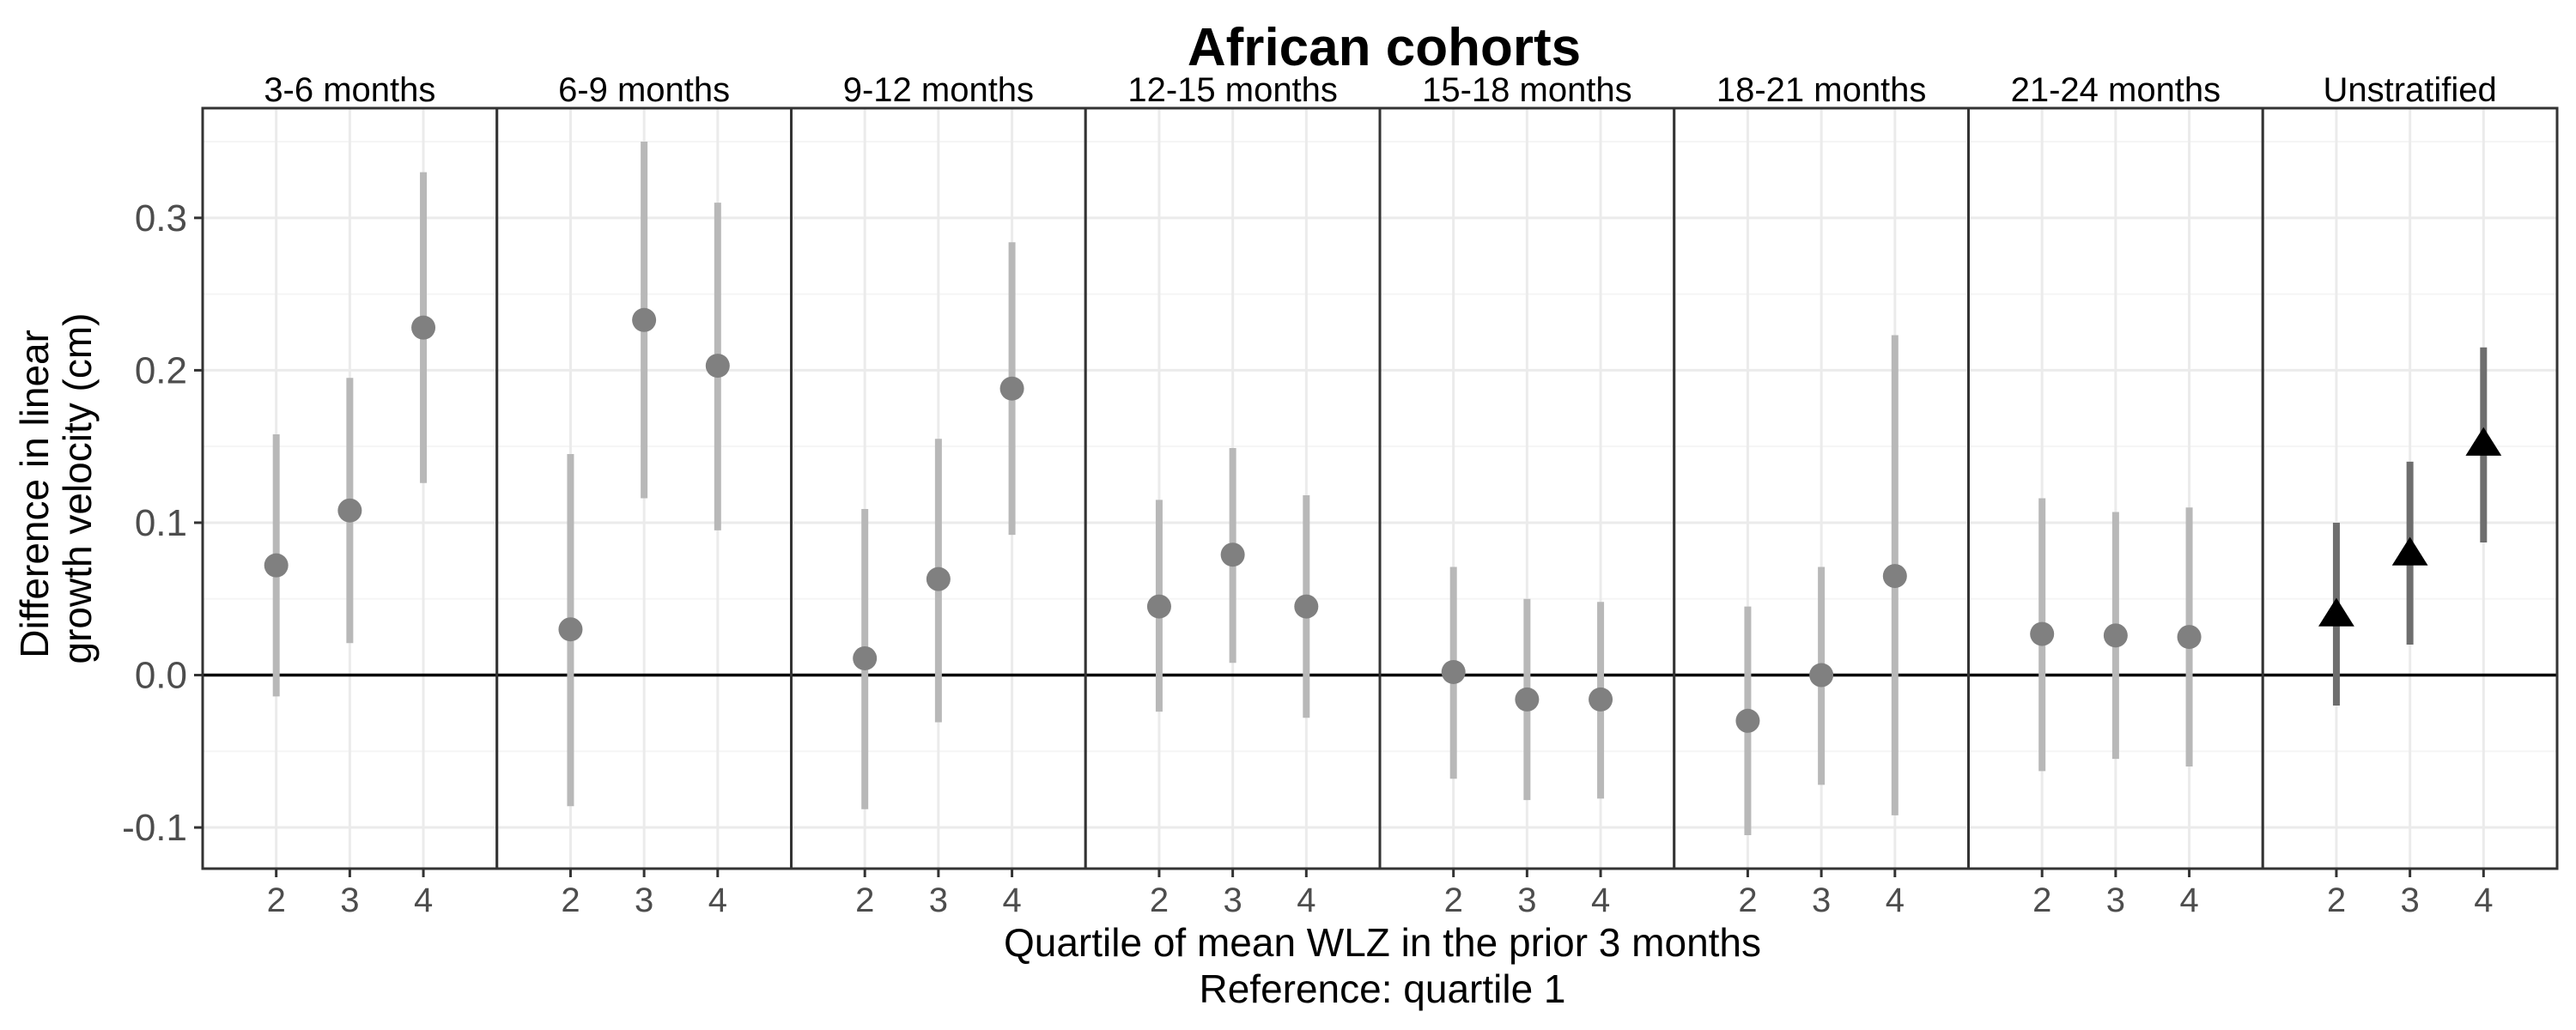 The width and height of the screenshot is (2576, 1030). What do you see at coordinates (34, 494) in the screenshot?
I see `y-axis-title-line-1: Difference in linear` at bounding box center [34, 494].